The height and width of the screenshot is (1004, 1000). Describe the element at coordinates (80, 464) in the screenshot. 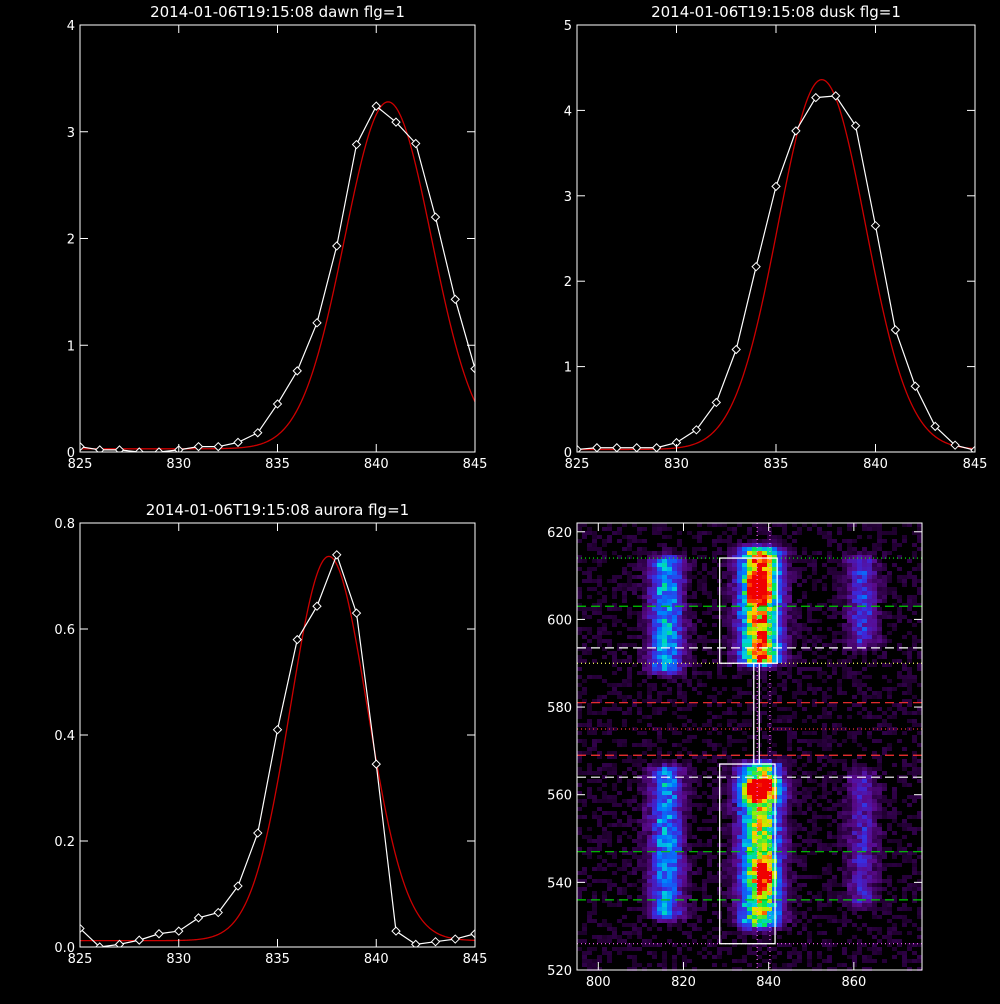

I see `panel-1-x-tick-label: 825` at that location.